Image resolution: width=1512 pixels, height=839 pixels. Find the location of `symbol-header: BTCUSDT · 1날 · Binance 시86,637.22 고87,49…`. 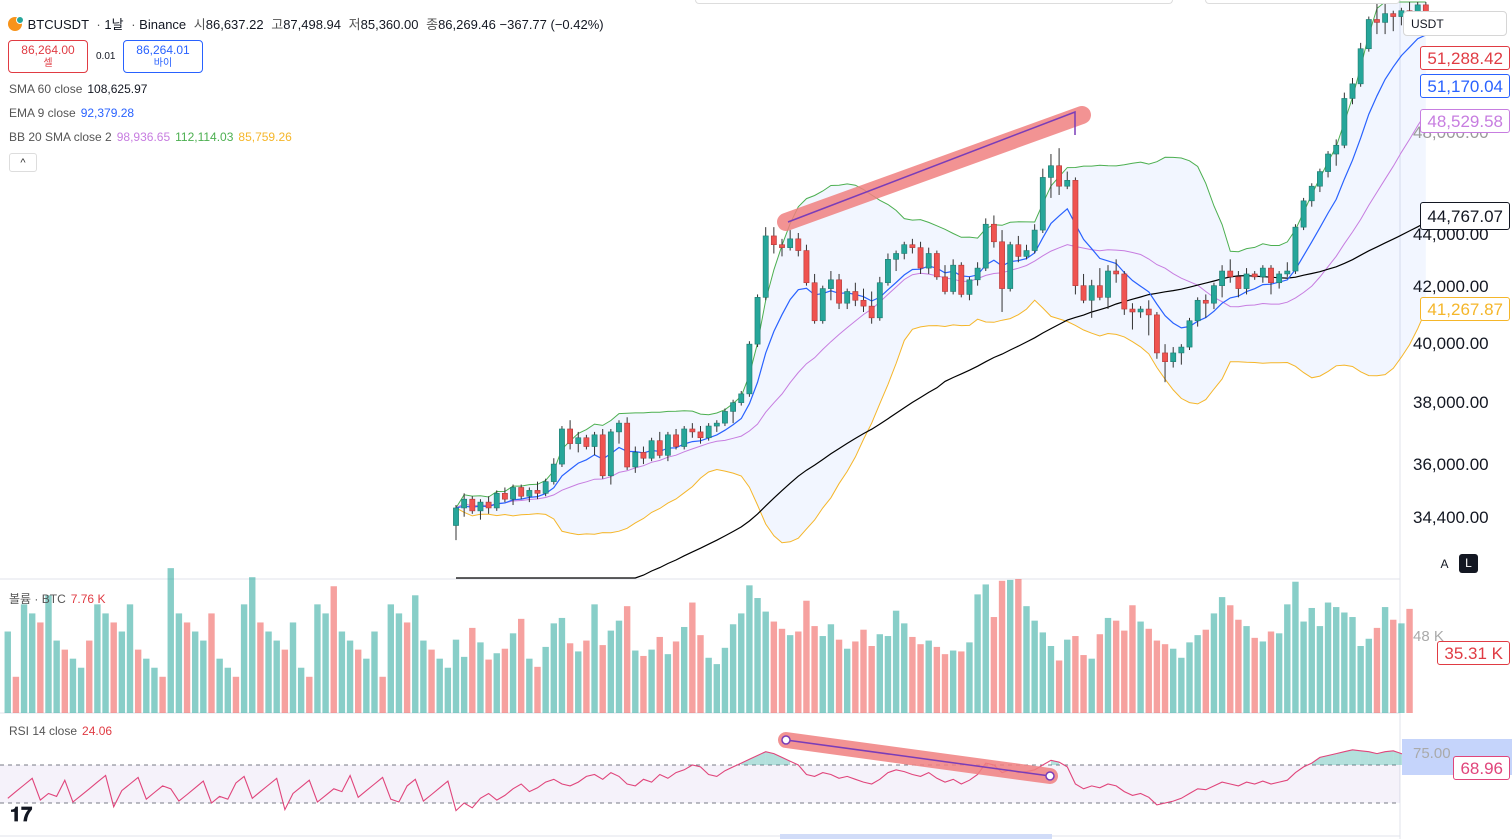

symbol-header: BTCUSDT · 1날 · Binance 시86,637.22 고87,49… is located at coordinates (306, 23).